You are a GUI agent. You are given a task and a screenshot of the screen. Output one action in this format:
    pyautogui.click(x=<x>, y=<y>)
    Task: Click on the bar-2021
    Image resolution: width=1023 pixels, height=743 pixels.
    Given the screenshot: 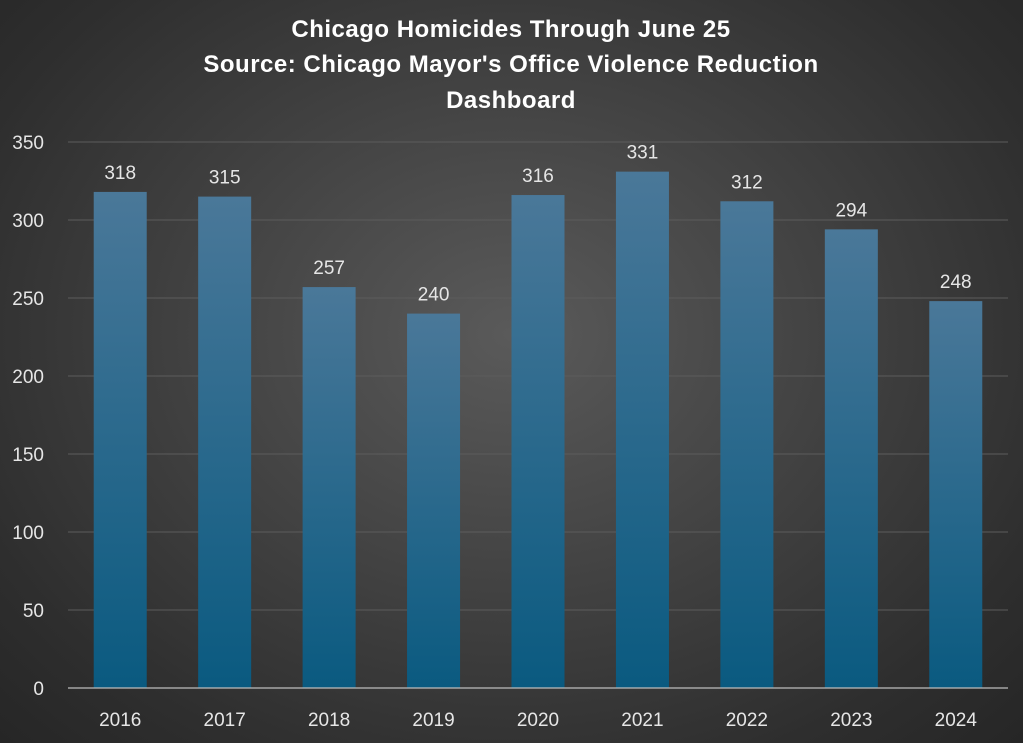 What is the action you would take?
    pyautogui.click(x=642, y=429)
    